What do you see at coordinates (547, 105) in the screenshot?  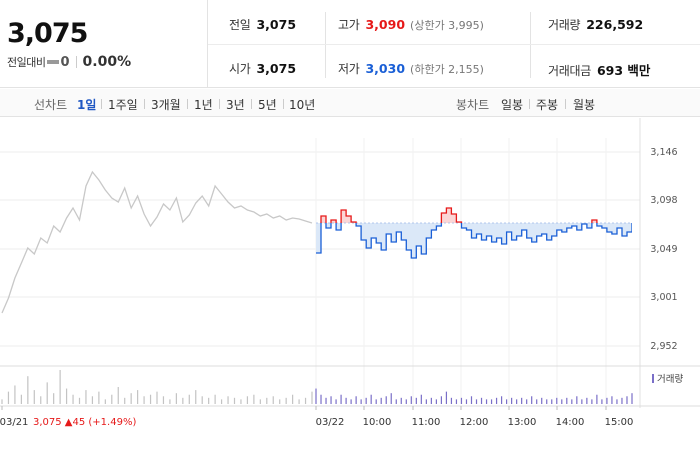 I see `weekly-candle-tab: 주봉` at bounding box center [547, 105].